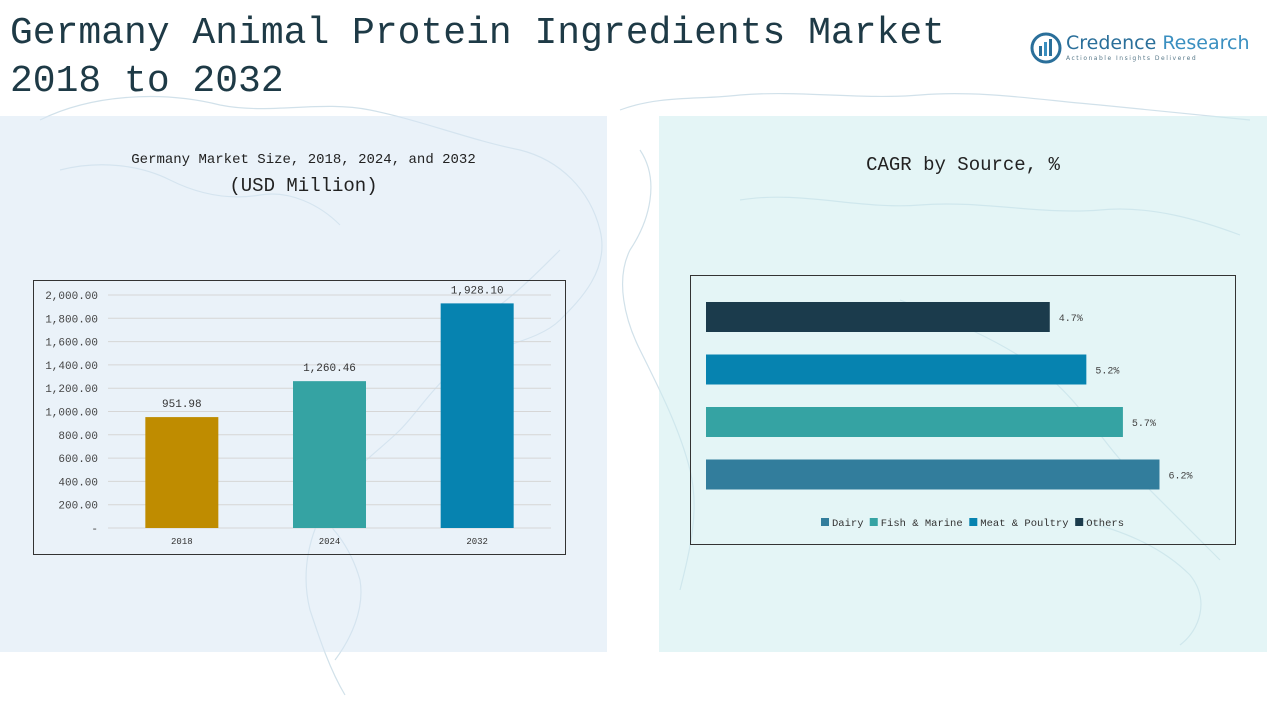 This screenshot has width=1267, height=713. Describe the element at coordinates (303, 186) in the screenshot. I see `market-size-chart-subtitle: (USD Million)` at that location.